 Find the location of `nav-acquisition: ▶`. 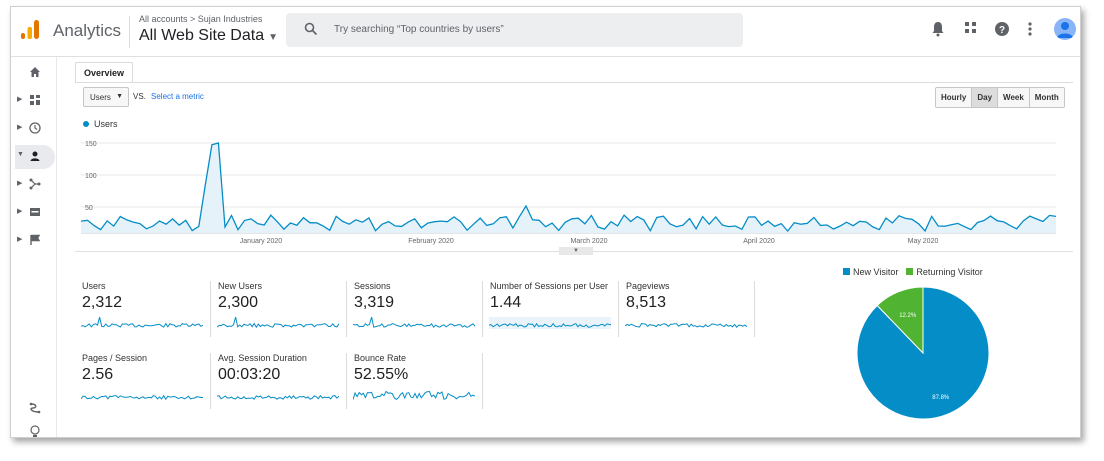

nav-acquisition: ▶ is located at coordinates (35, 185).